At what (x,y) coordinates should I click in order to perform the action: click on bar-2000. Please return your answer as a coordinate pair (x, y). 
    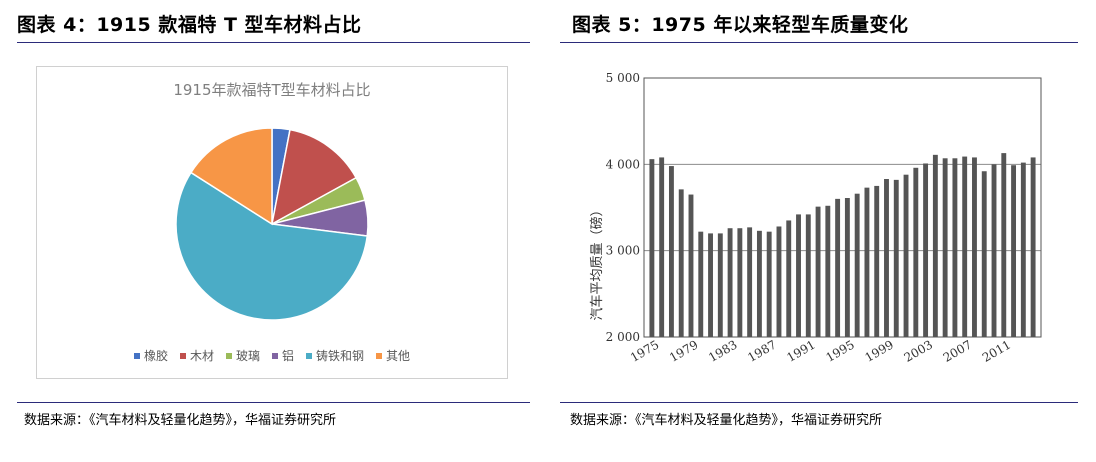
    Looking at the image, I should click on (896, 258).